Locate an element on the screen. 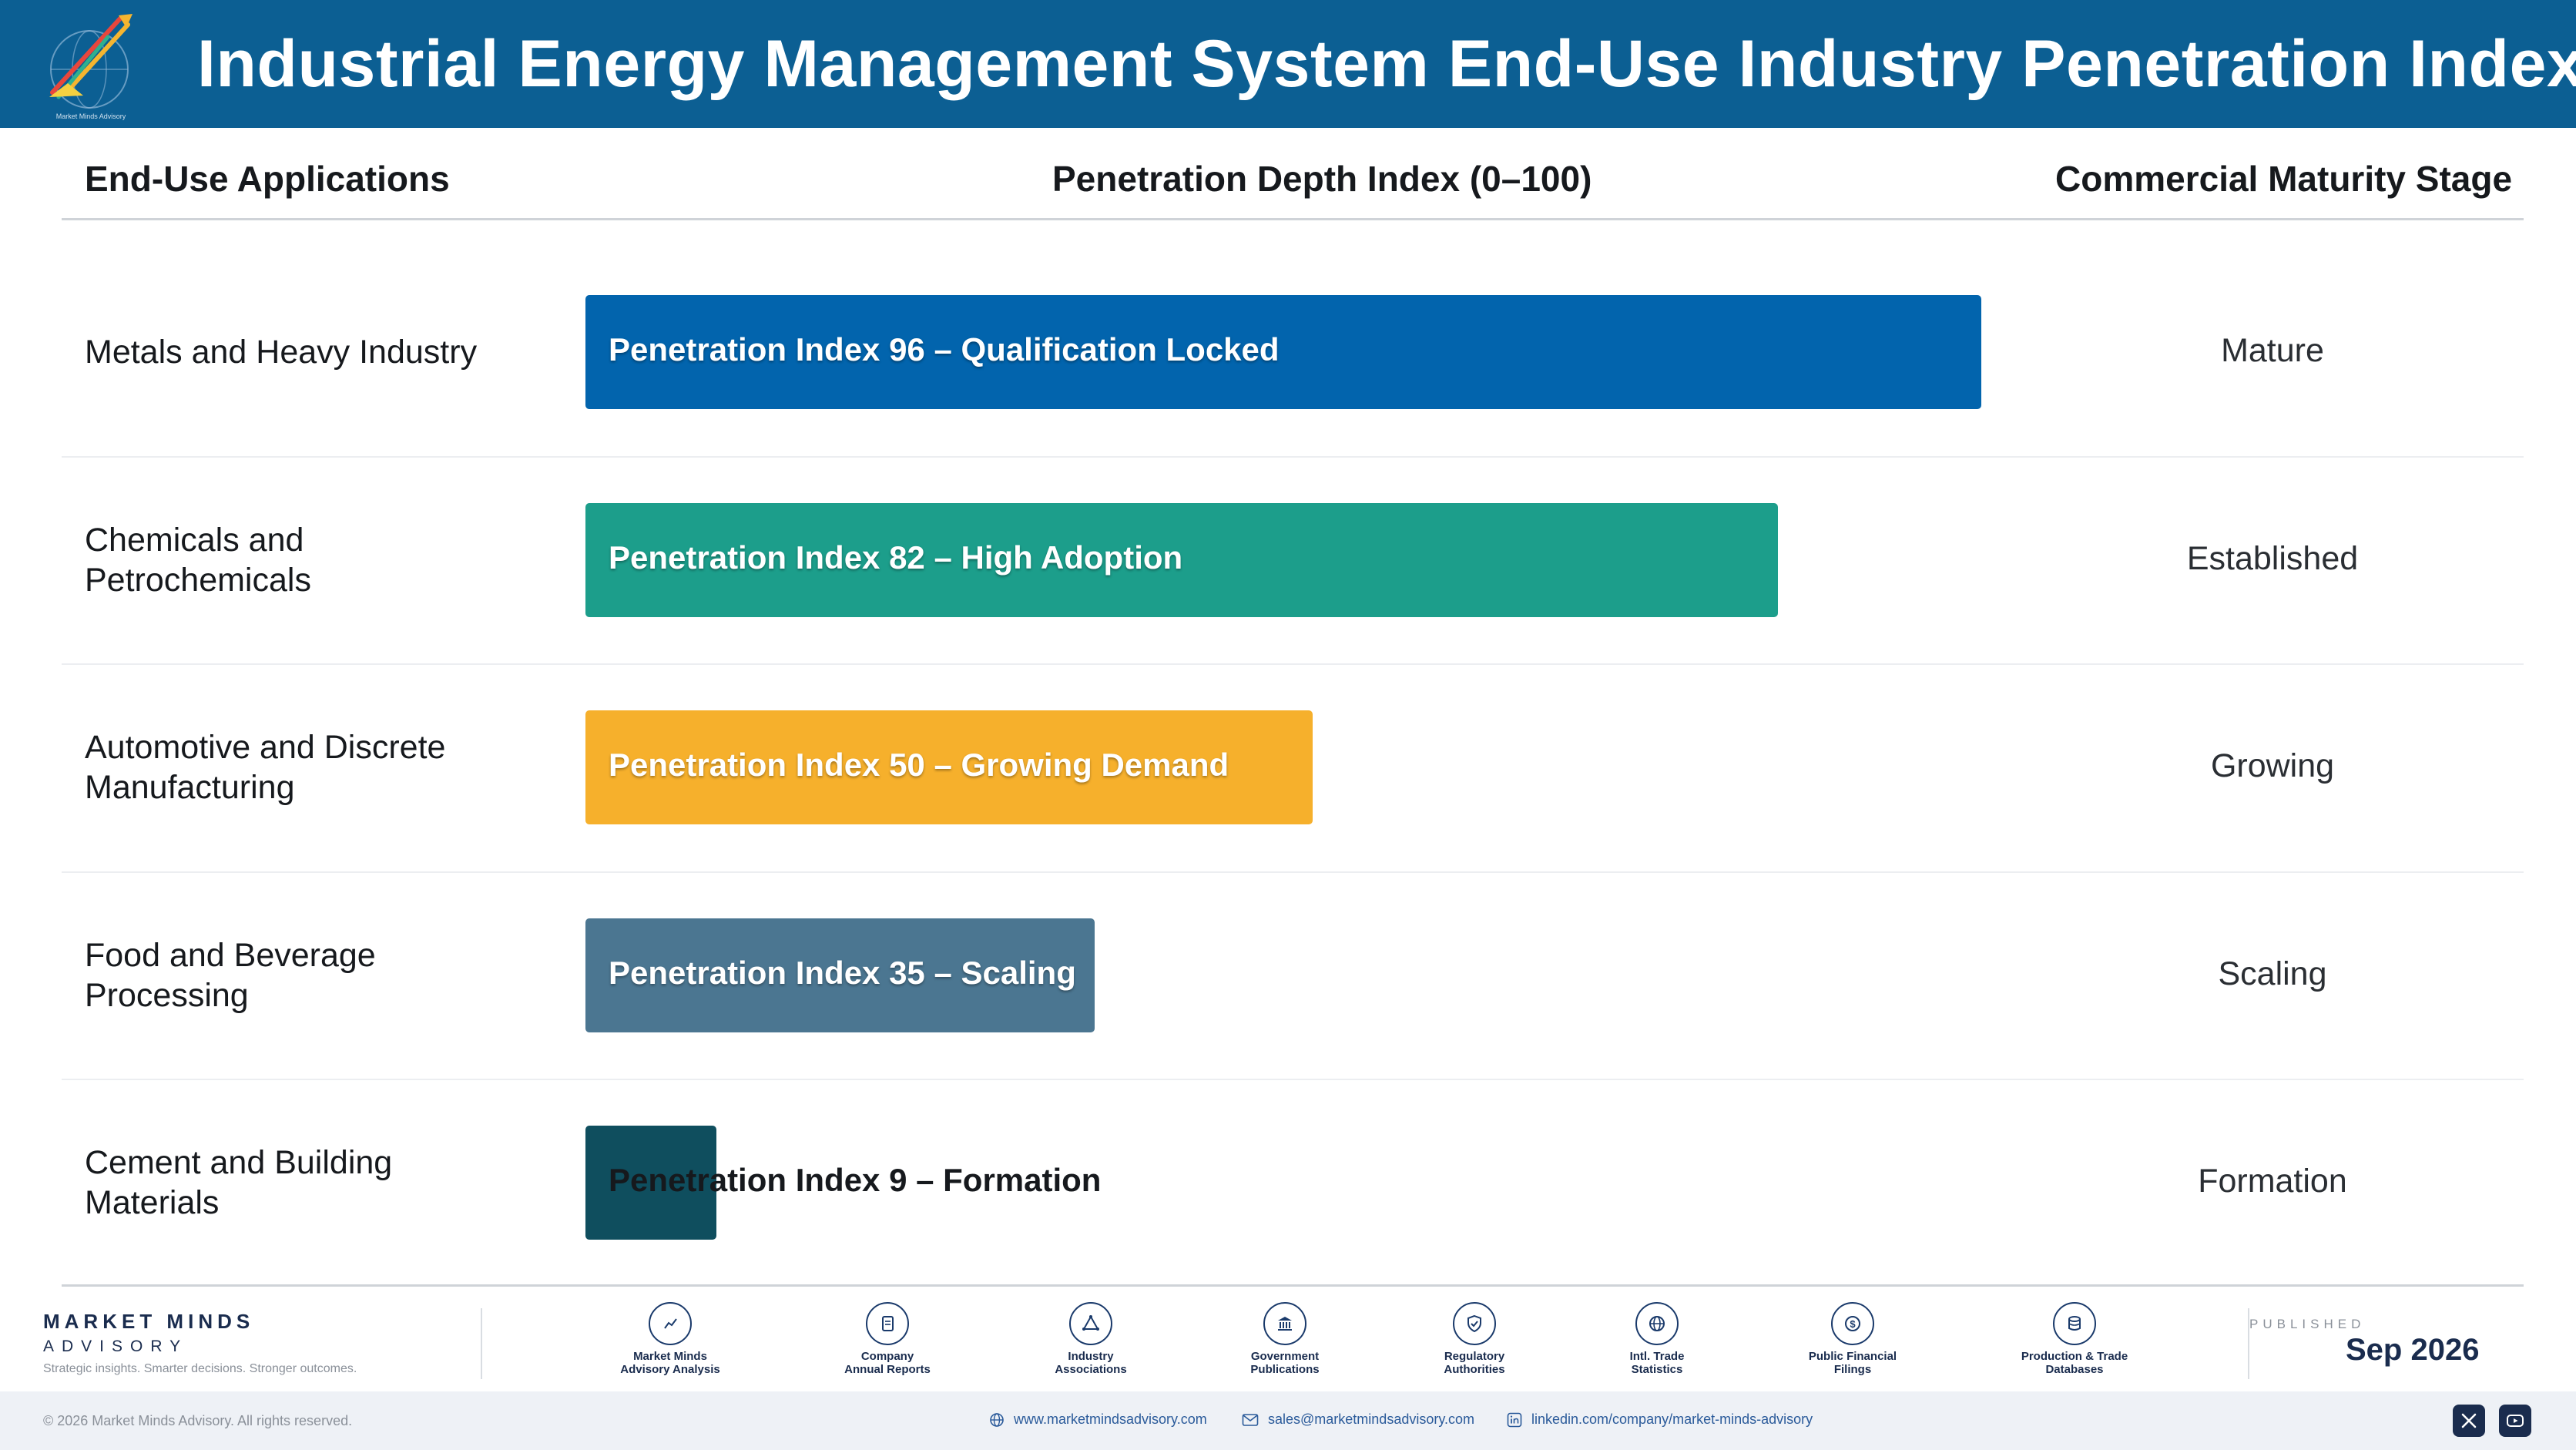  footer-divider-left is located at coordinates (481, 1343).